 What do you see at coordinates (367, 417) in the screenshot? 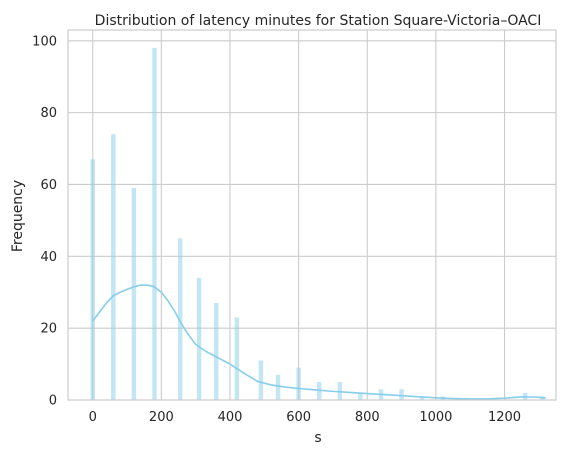
I see `x-tick-label: 800` at bounding box center [367, 417].